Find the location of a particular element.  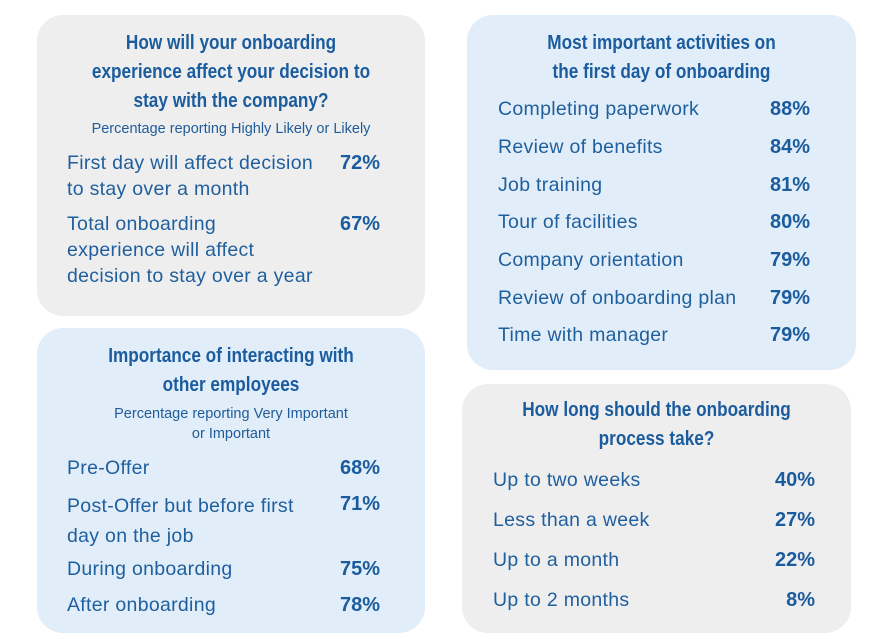

title-line: experience affect your decision to is located at coordinates (231, 72).